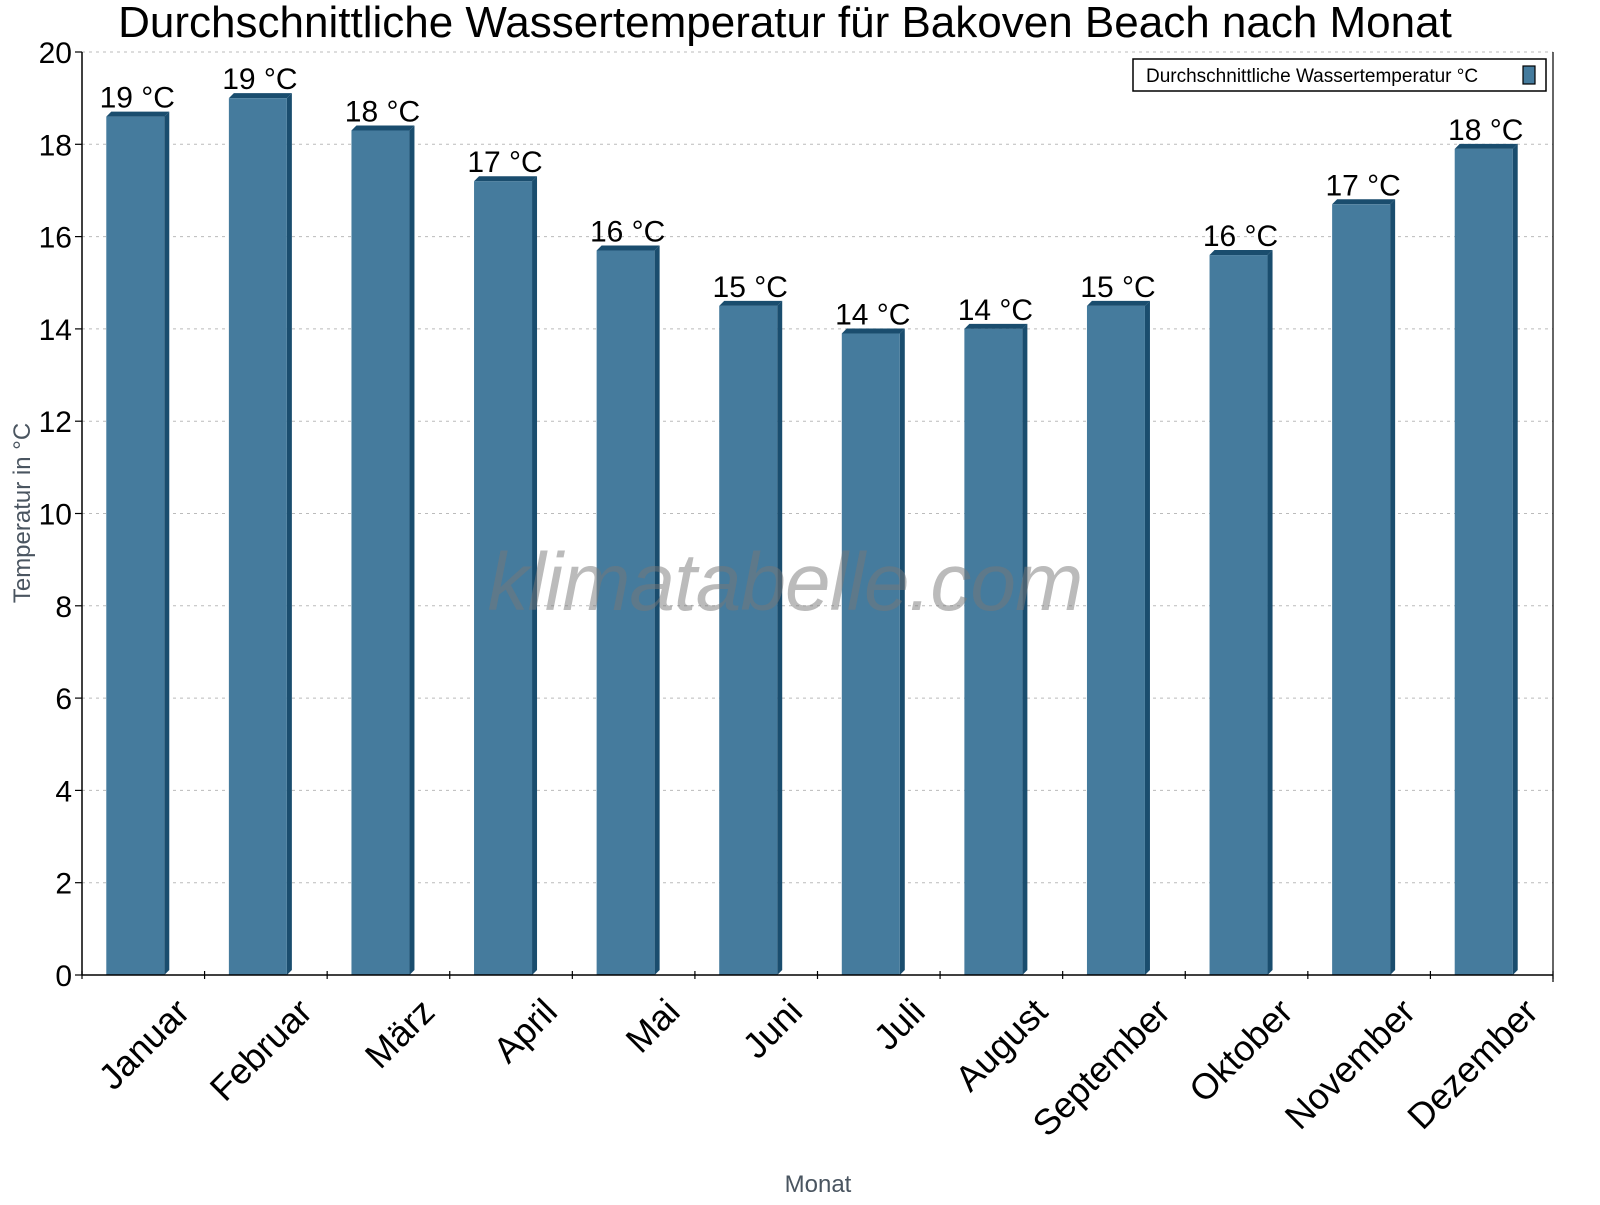  I want to click on x-tick-label: April, so click(525, 1031).